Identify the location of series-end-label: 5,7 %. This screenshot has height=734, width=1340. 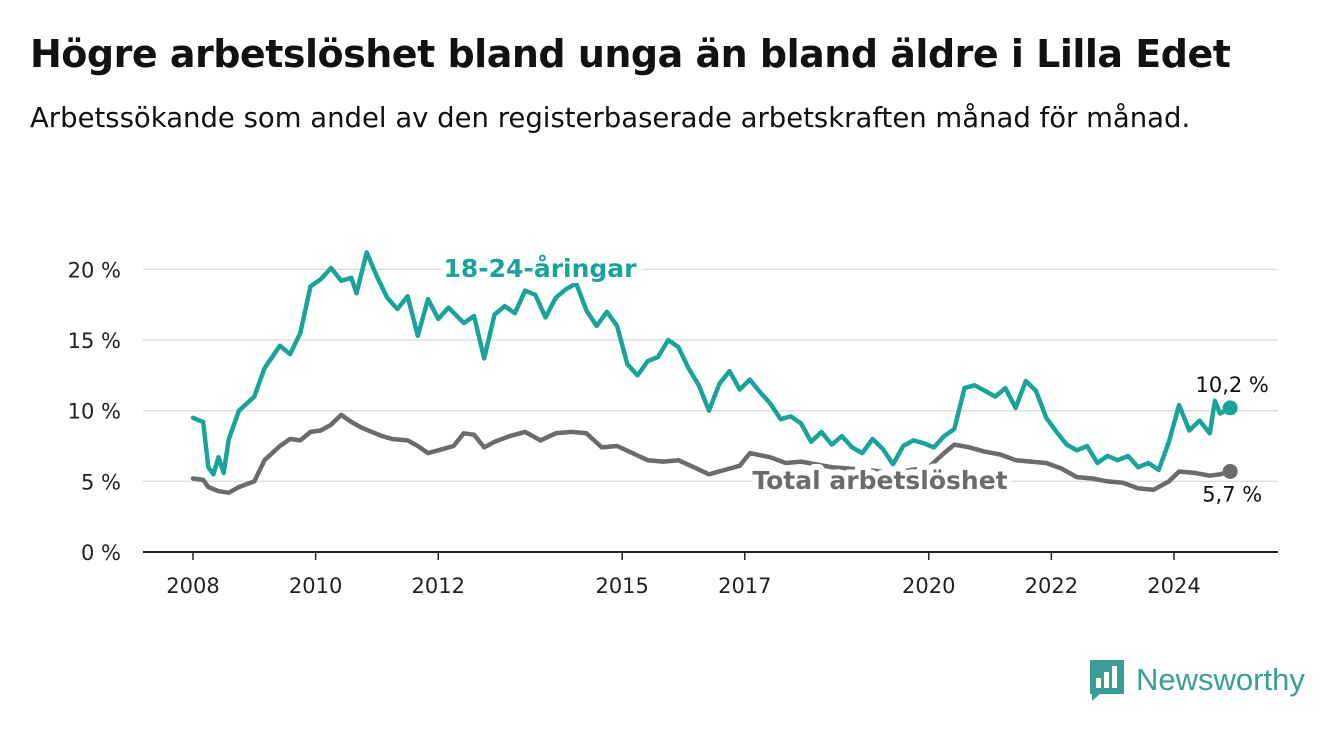
(1232, 494).